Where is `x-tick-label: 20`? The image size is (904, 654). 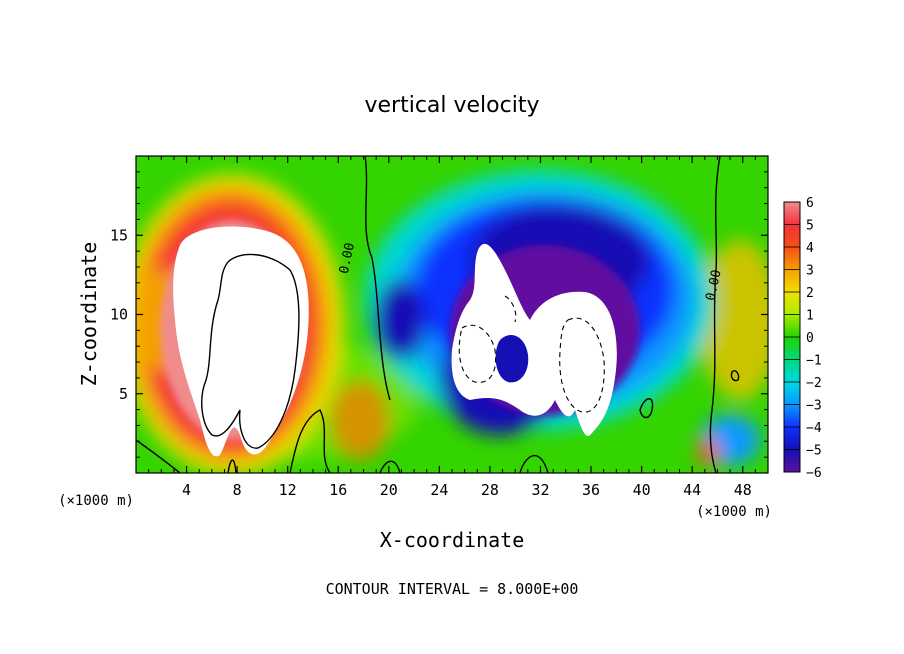
x-tick-label: 20 is located at coordinates (389, 490).